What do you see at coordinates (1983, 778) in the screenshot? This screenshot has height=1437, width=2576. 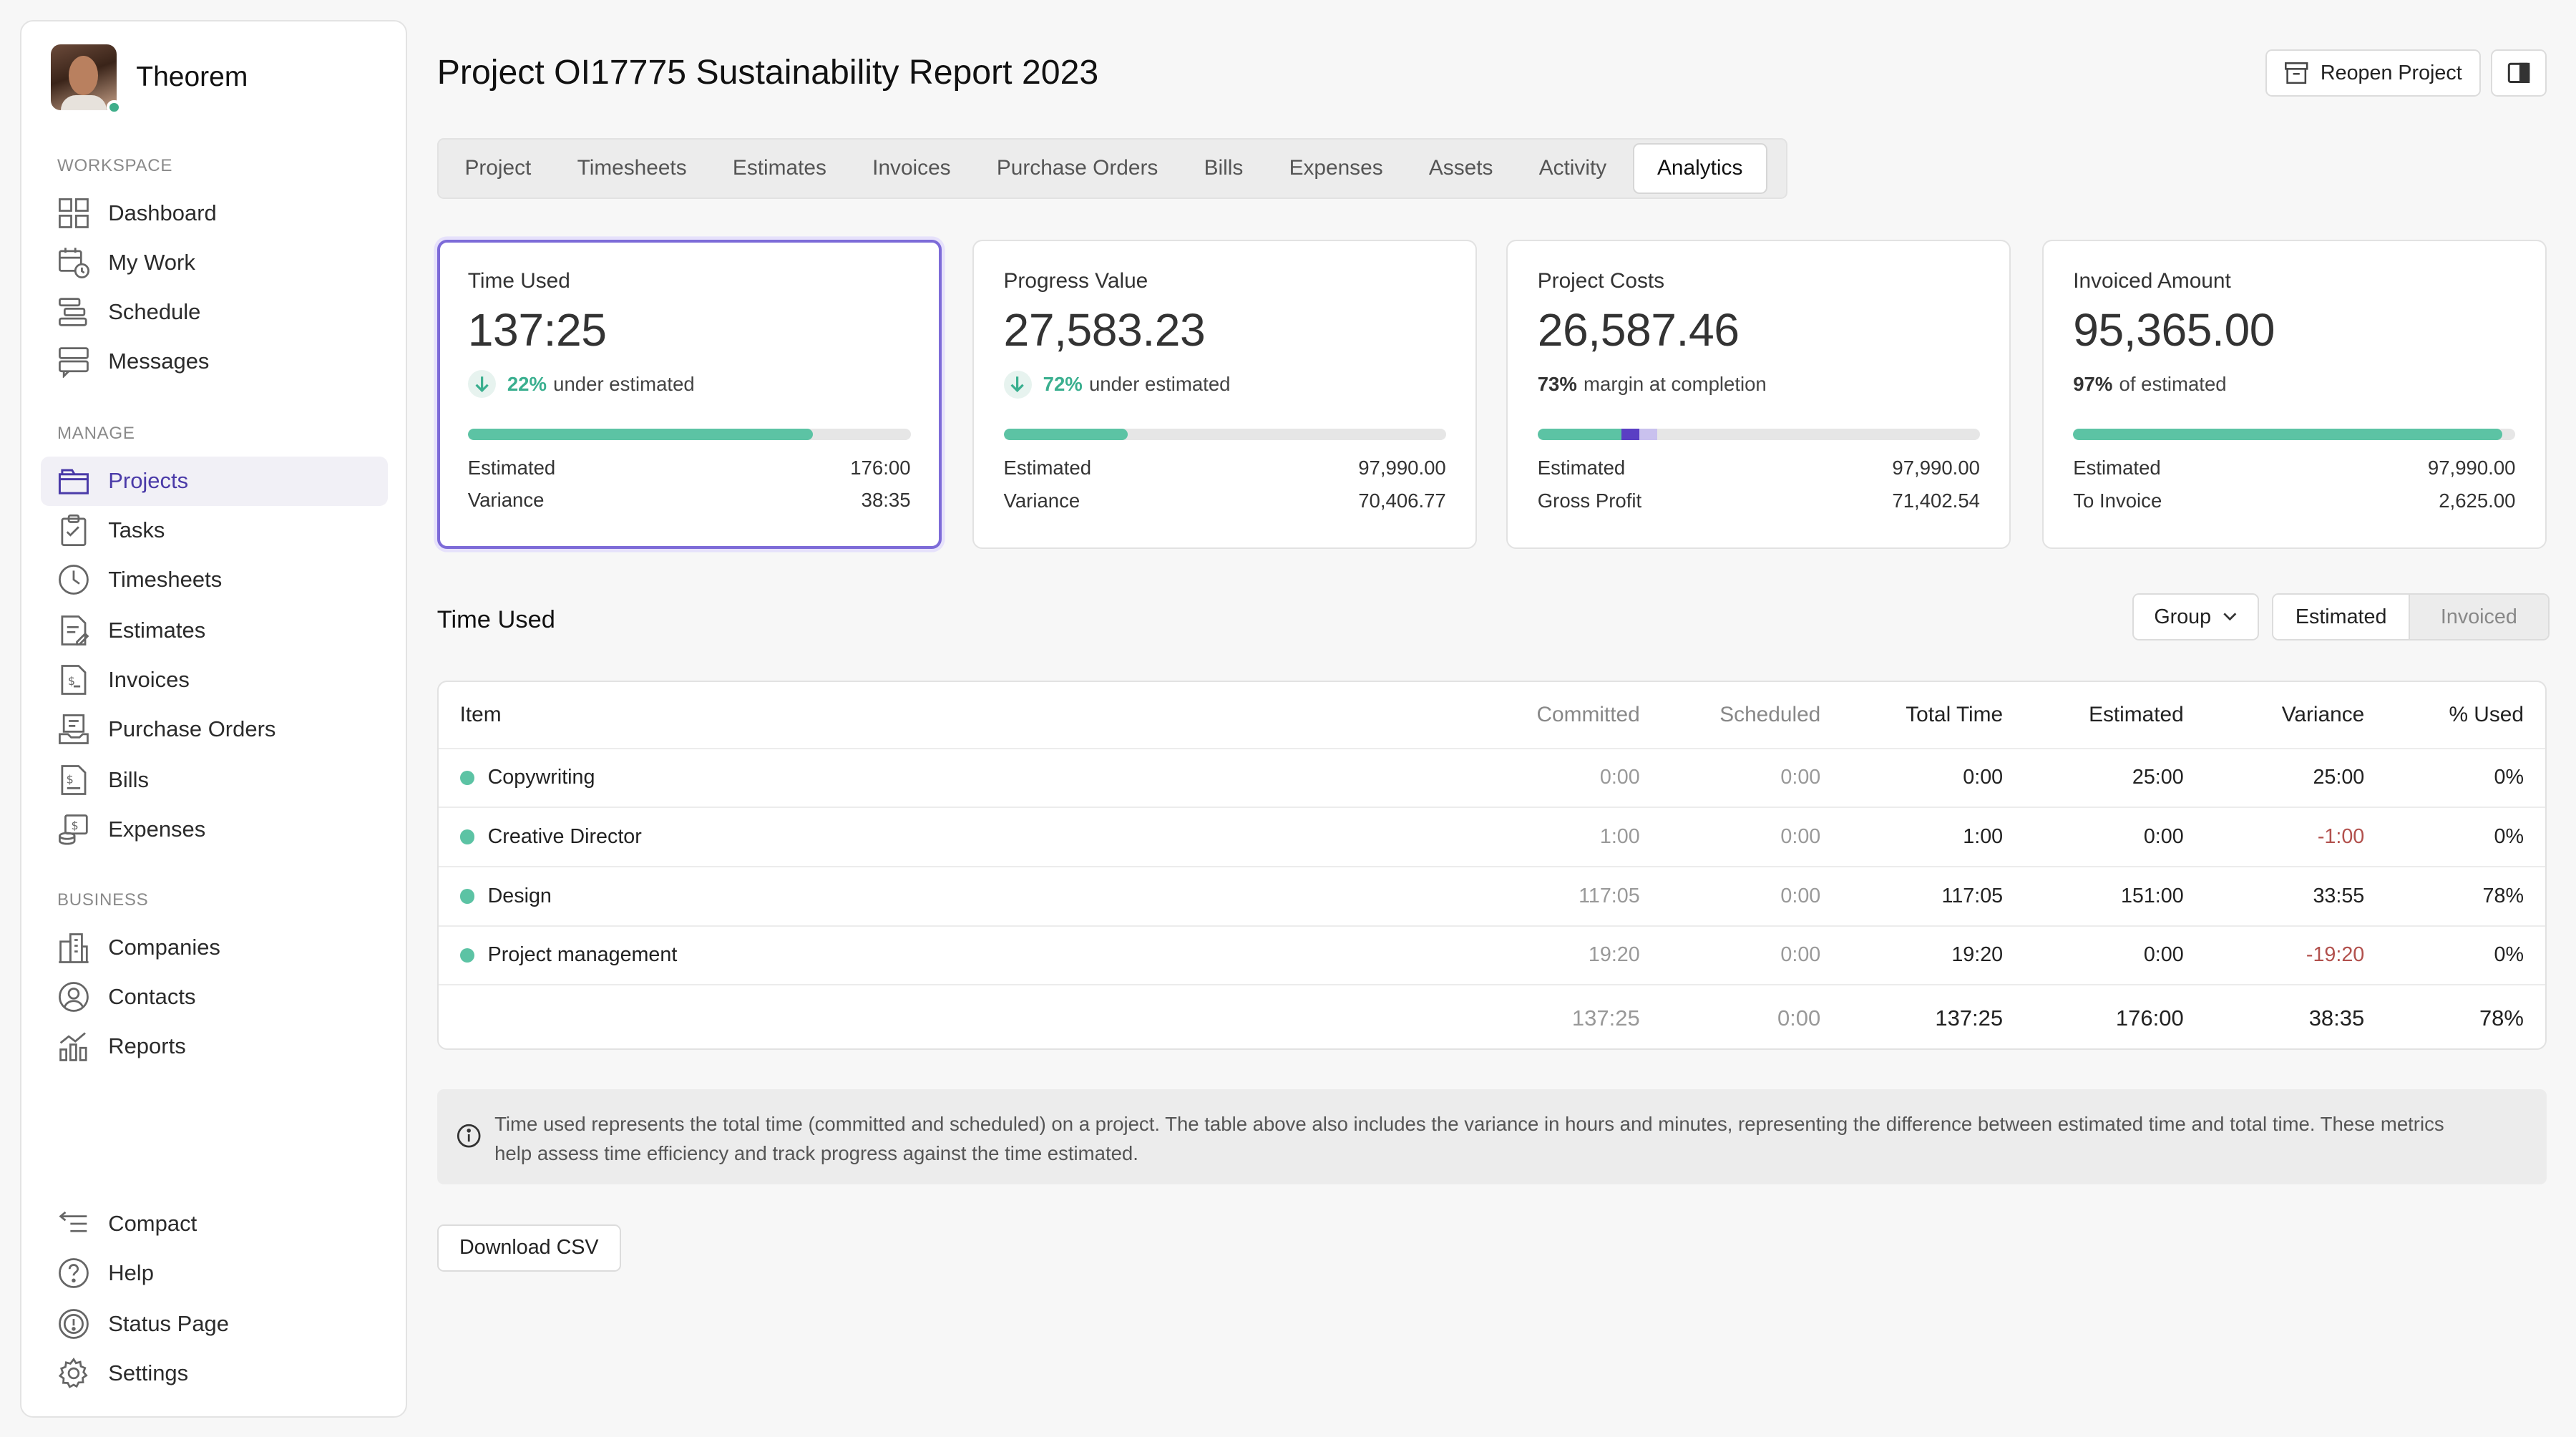 I see `row-total: 0:00` at bounding box center [1983, 778].